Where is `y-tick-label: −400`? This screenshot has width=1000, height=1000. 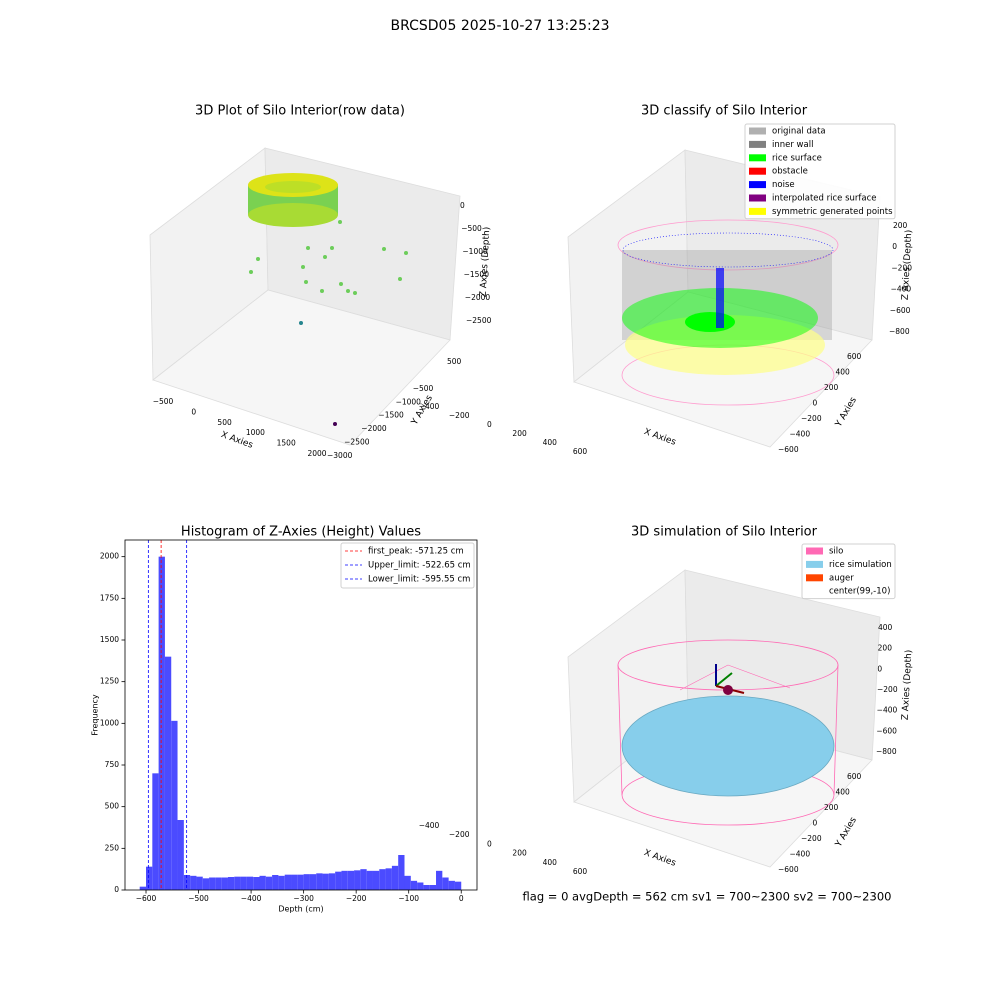
y-tick-label: −400 is located at coordinates (800, 854).